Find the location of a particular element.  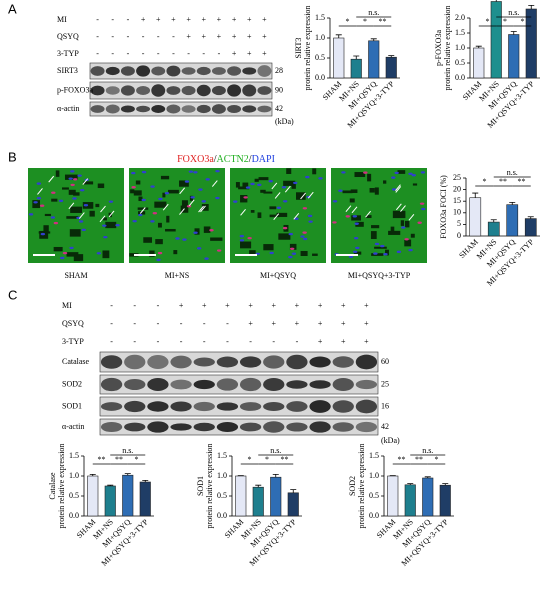

image-caption: SHAM is located at coordinates (75, 275).